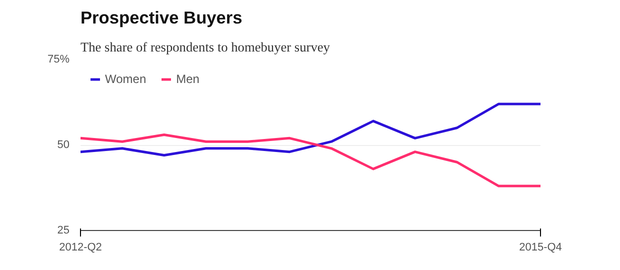 The width and height of the screenshot is (620, 270). What do you see at coordinates (58, 60) in the screenshot?
I see `y-tick-label: 75%` at bounding box center [58, 60].